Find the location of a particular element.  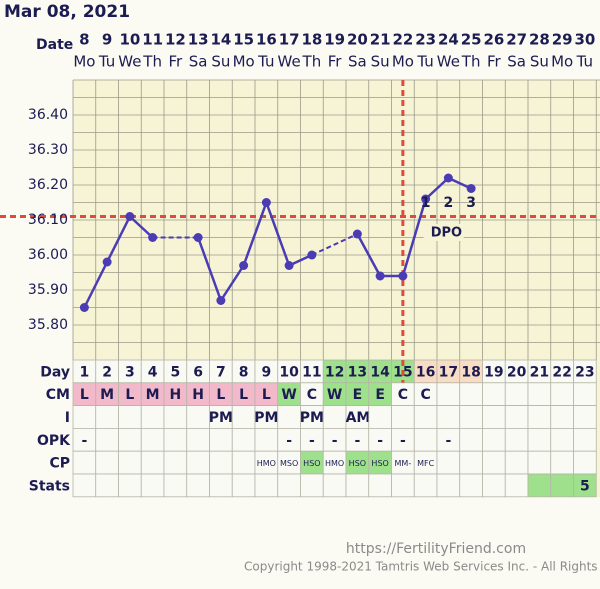

cm-value: M is located at coordinates (153, 395).